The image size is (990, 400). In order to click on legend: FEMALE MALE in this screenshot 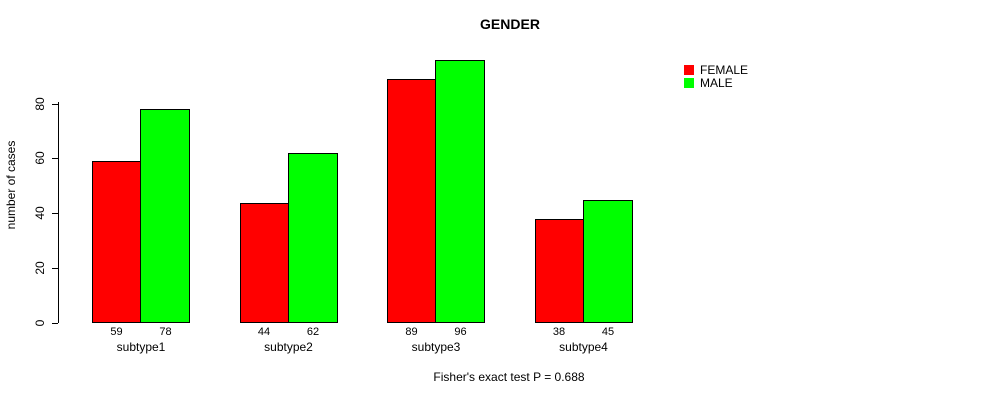, I will do `click(716, 76)`.